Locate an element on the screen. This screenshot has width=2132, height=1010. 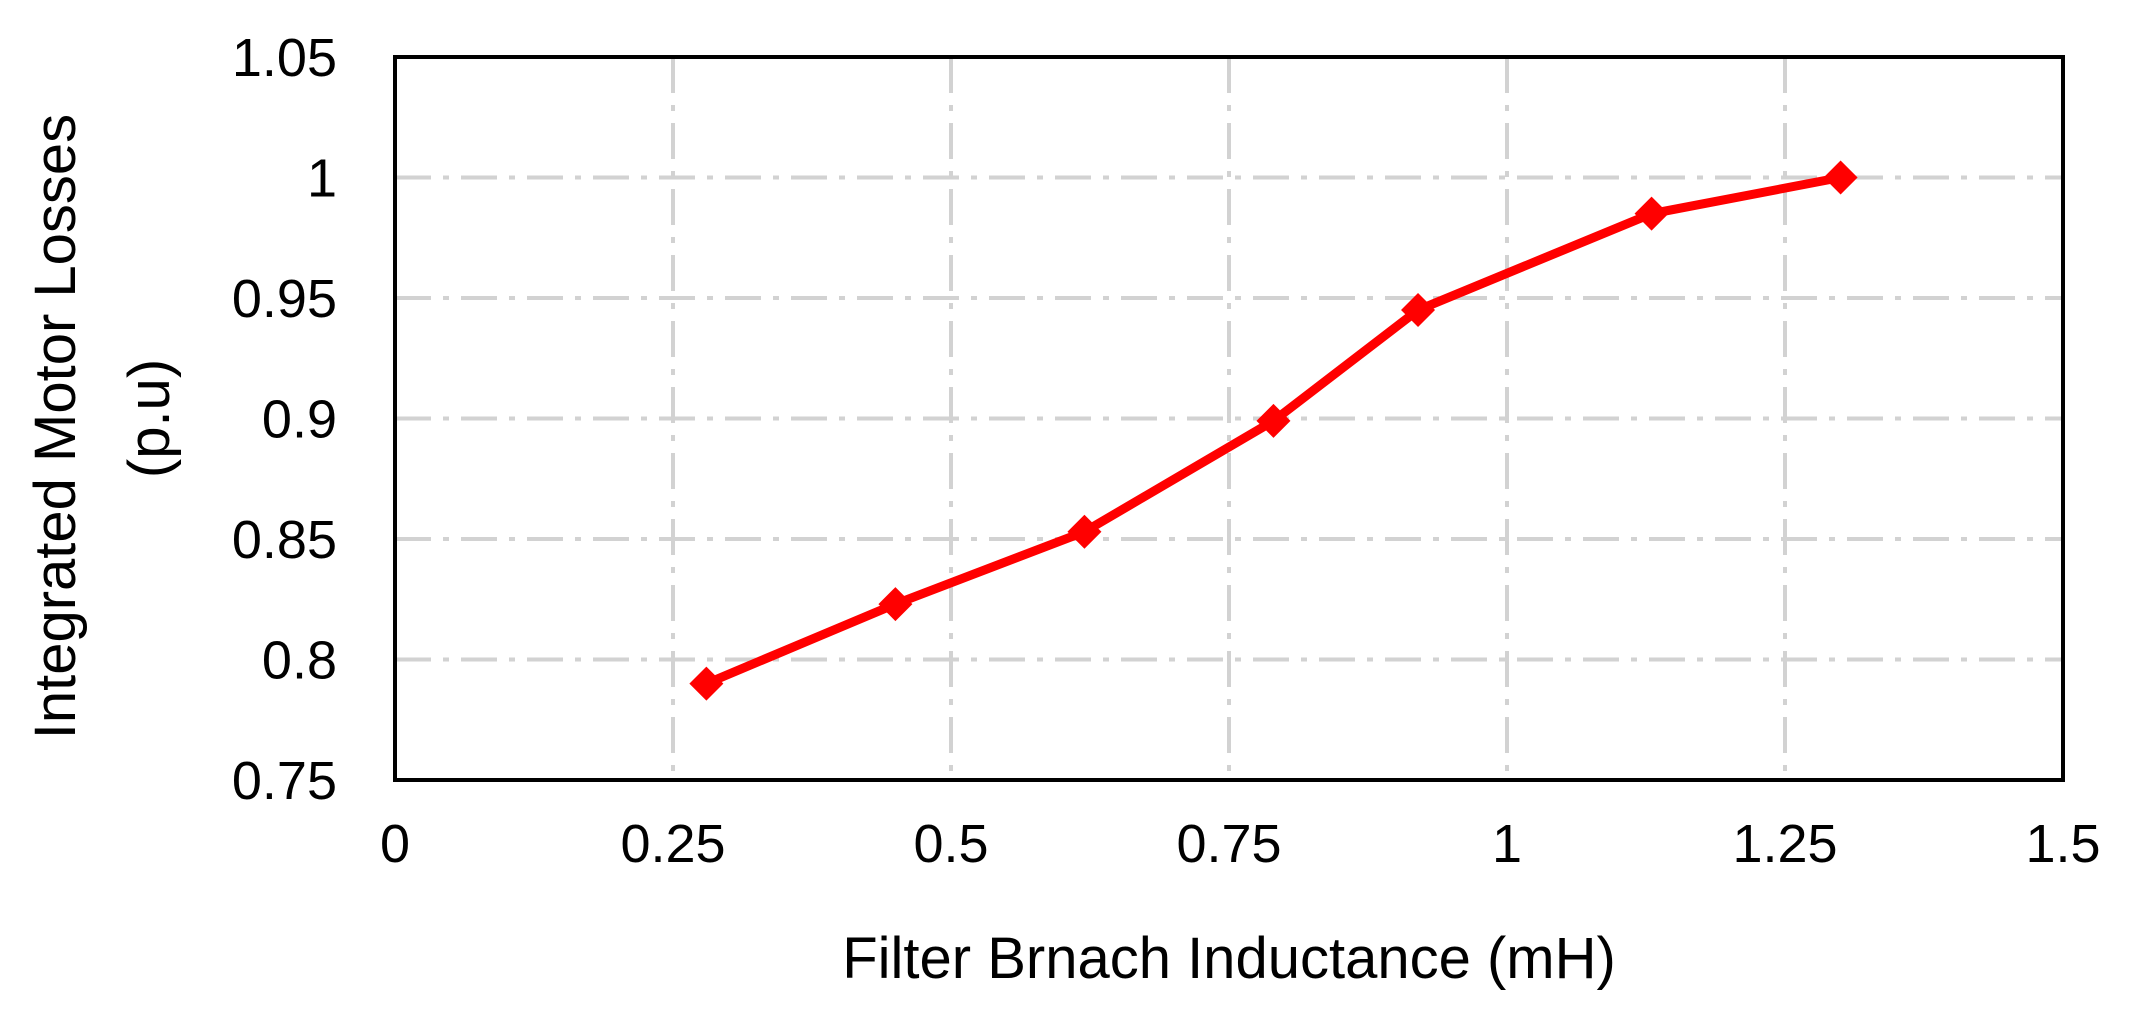
y-tick-label: 0.8 is located at coordinates (299, 661).